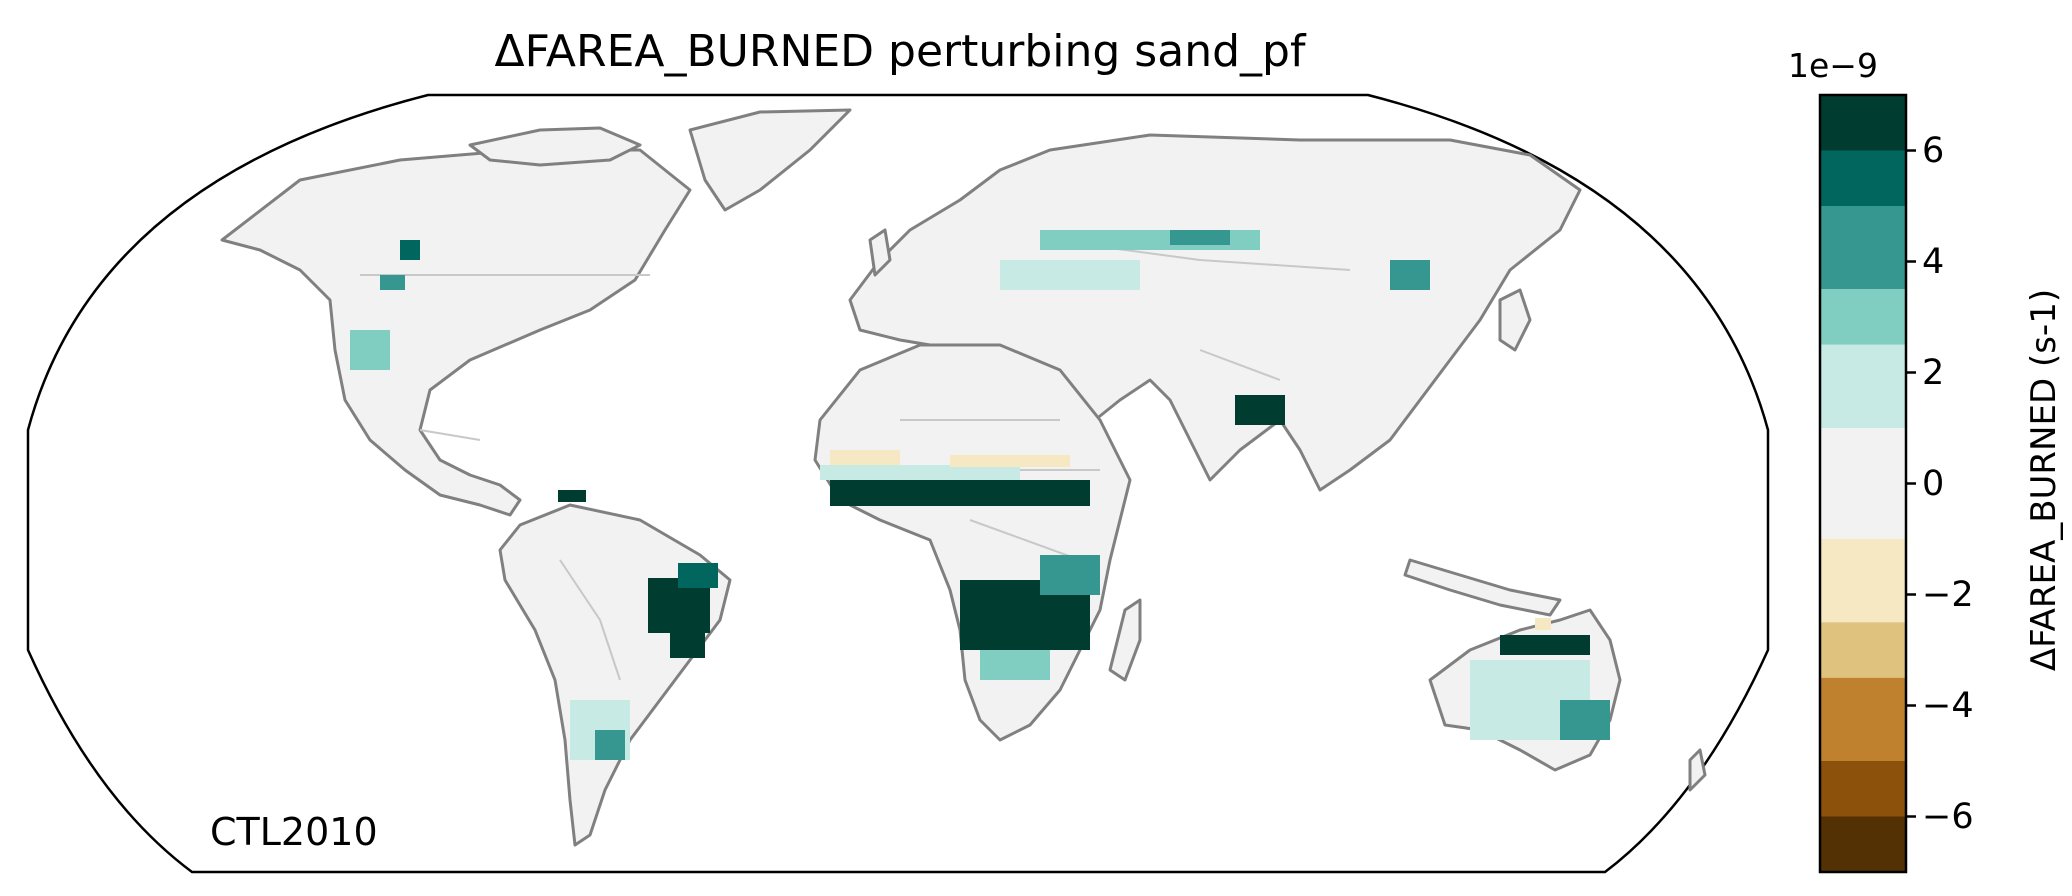  What do you see at coordinates (1410, 275) in the screenshot?
I see `manchuria-burn-cell` at bounding box center [1410, 275].